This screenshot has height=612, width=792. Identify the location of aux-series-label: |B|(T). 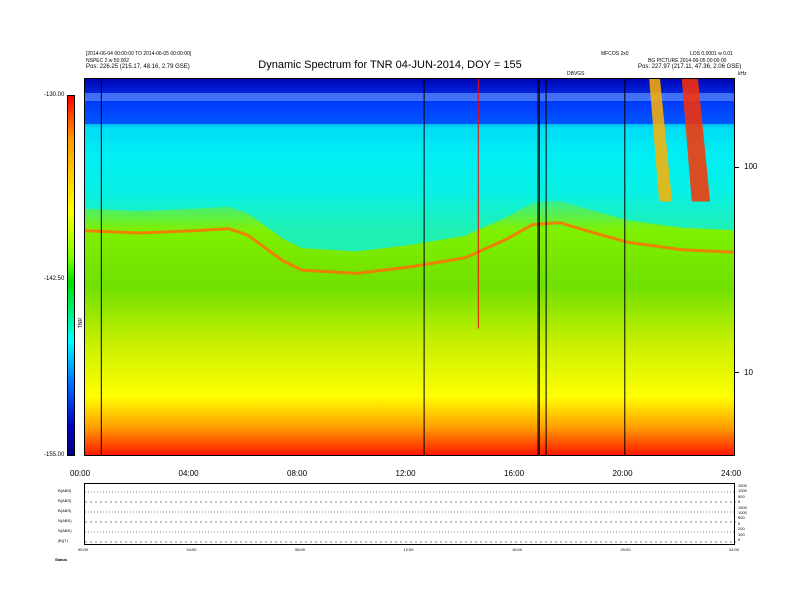
(63, 540).